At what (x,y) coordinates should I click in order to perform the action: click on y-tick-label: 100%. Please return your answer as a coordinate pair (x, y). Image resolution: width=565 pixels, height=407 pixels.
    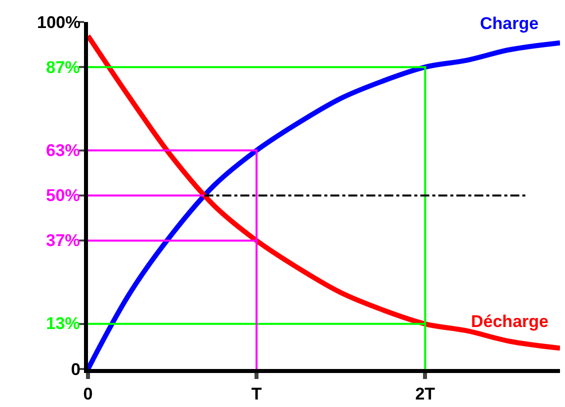
    Looking at the image, I should click on (58, 22).